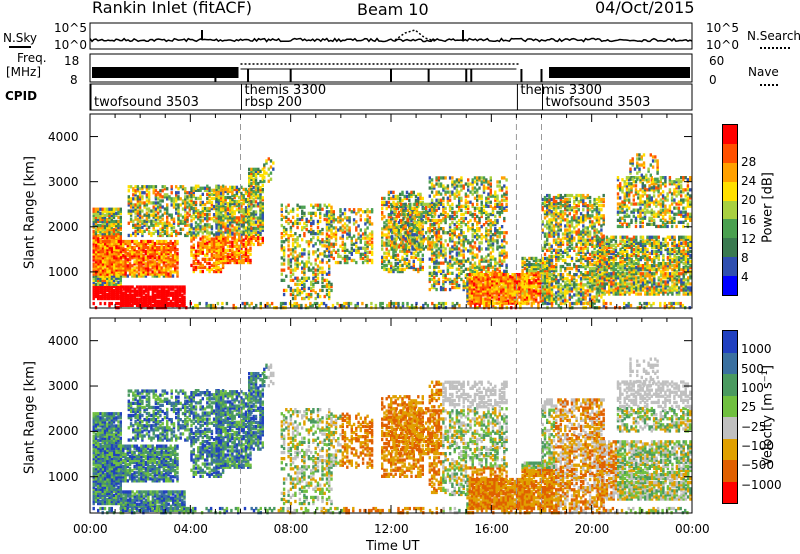  I want to click on cpid-frame, so click(391, 97).